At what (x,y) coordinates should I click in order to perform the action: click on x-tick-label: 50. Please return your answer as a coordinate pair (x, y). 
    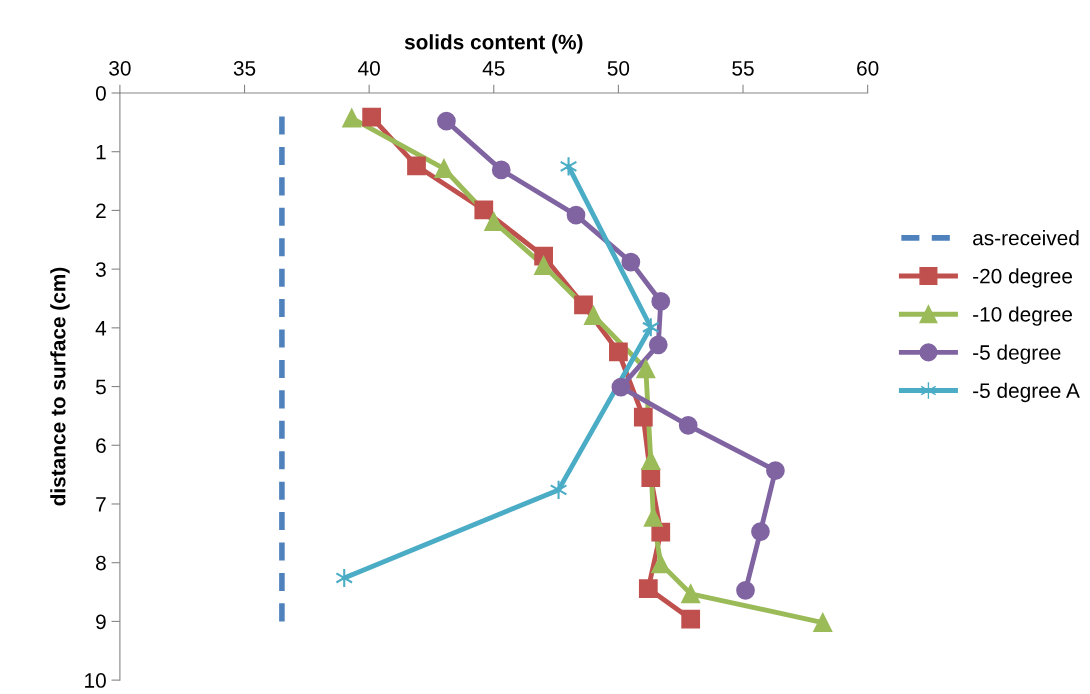
    Looking at the image, I should click on (618, 68).